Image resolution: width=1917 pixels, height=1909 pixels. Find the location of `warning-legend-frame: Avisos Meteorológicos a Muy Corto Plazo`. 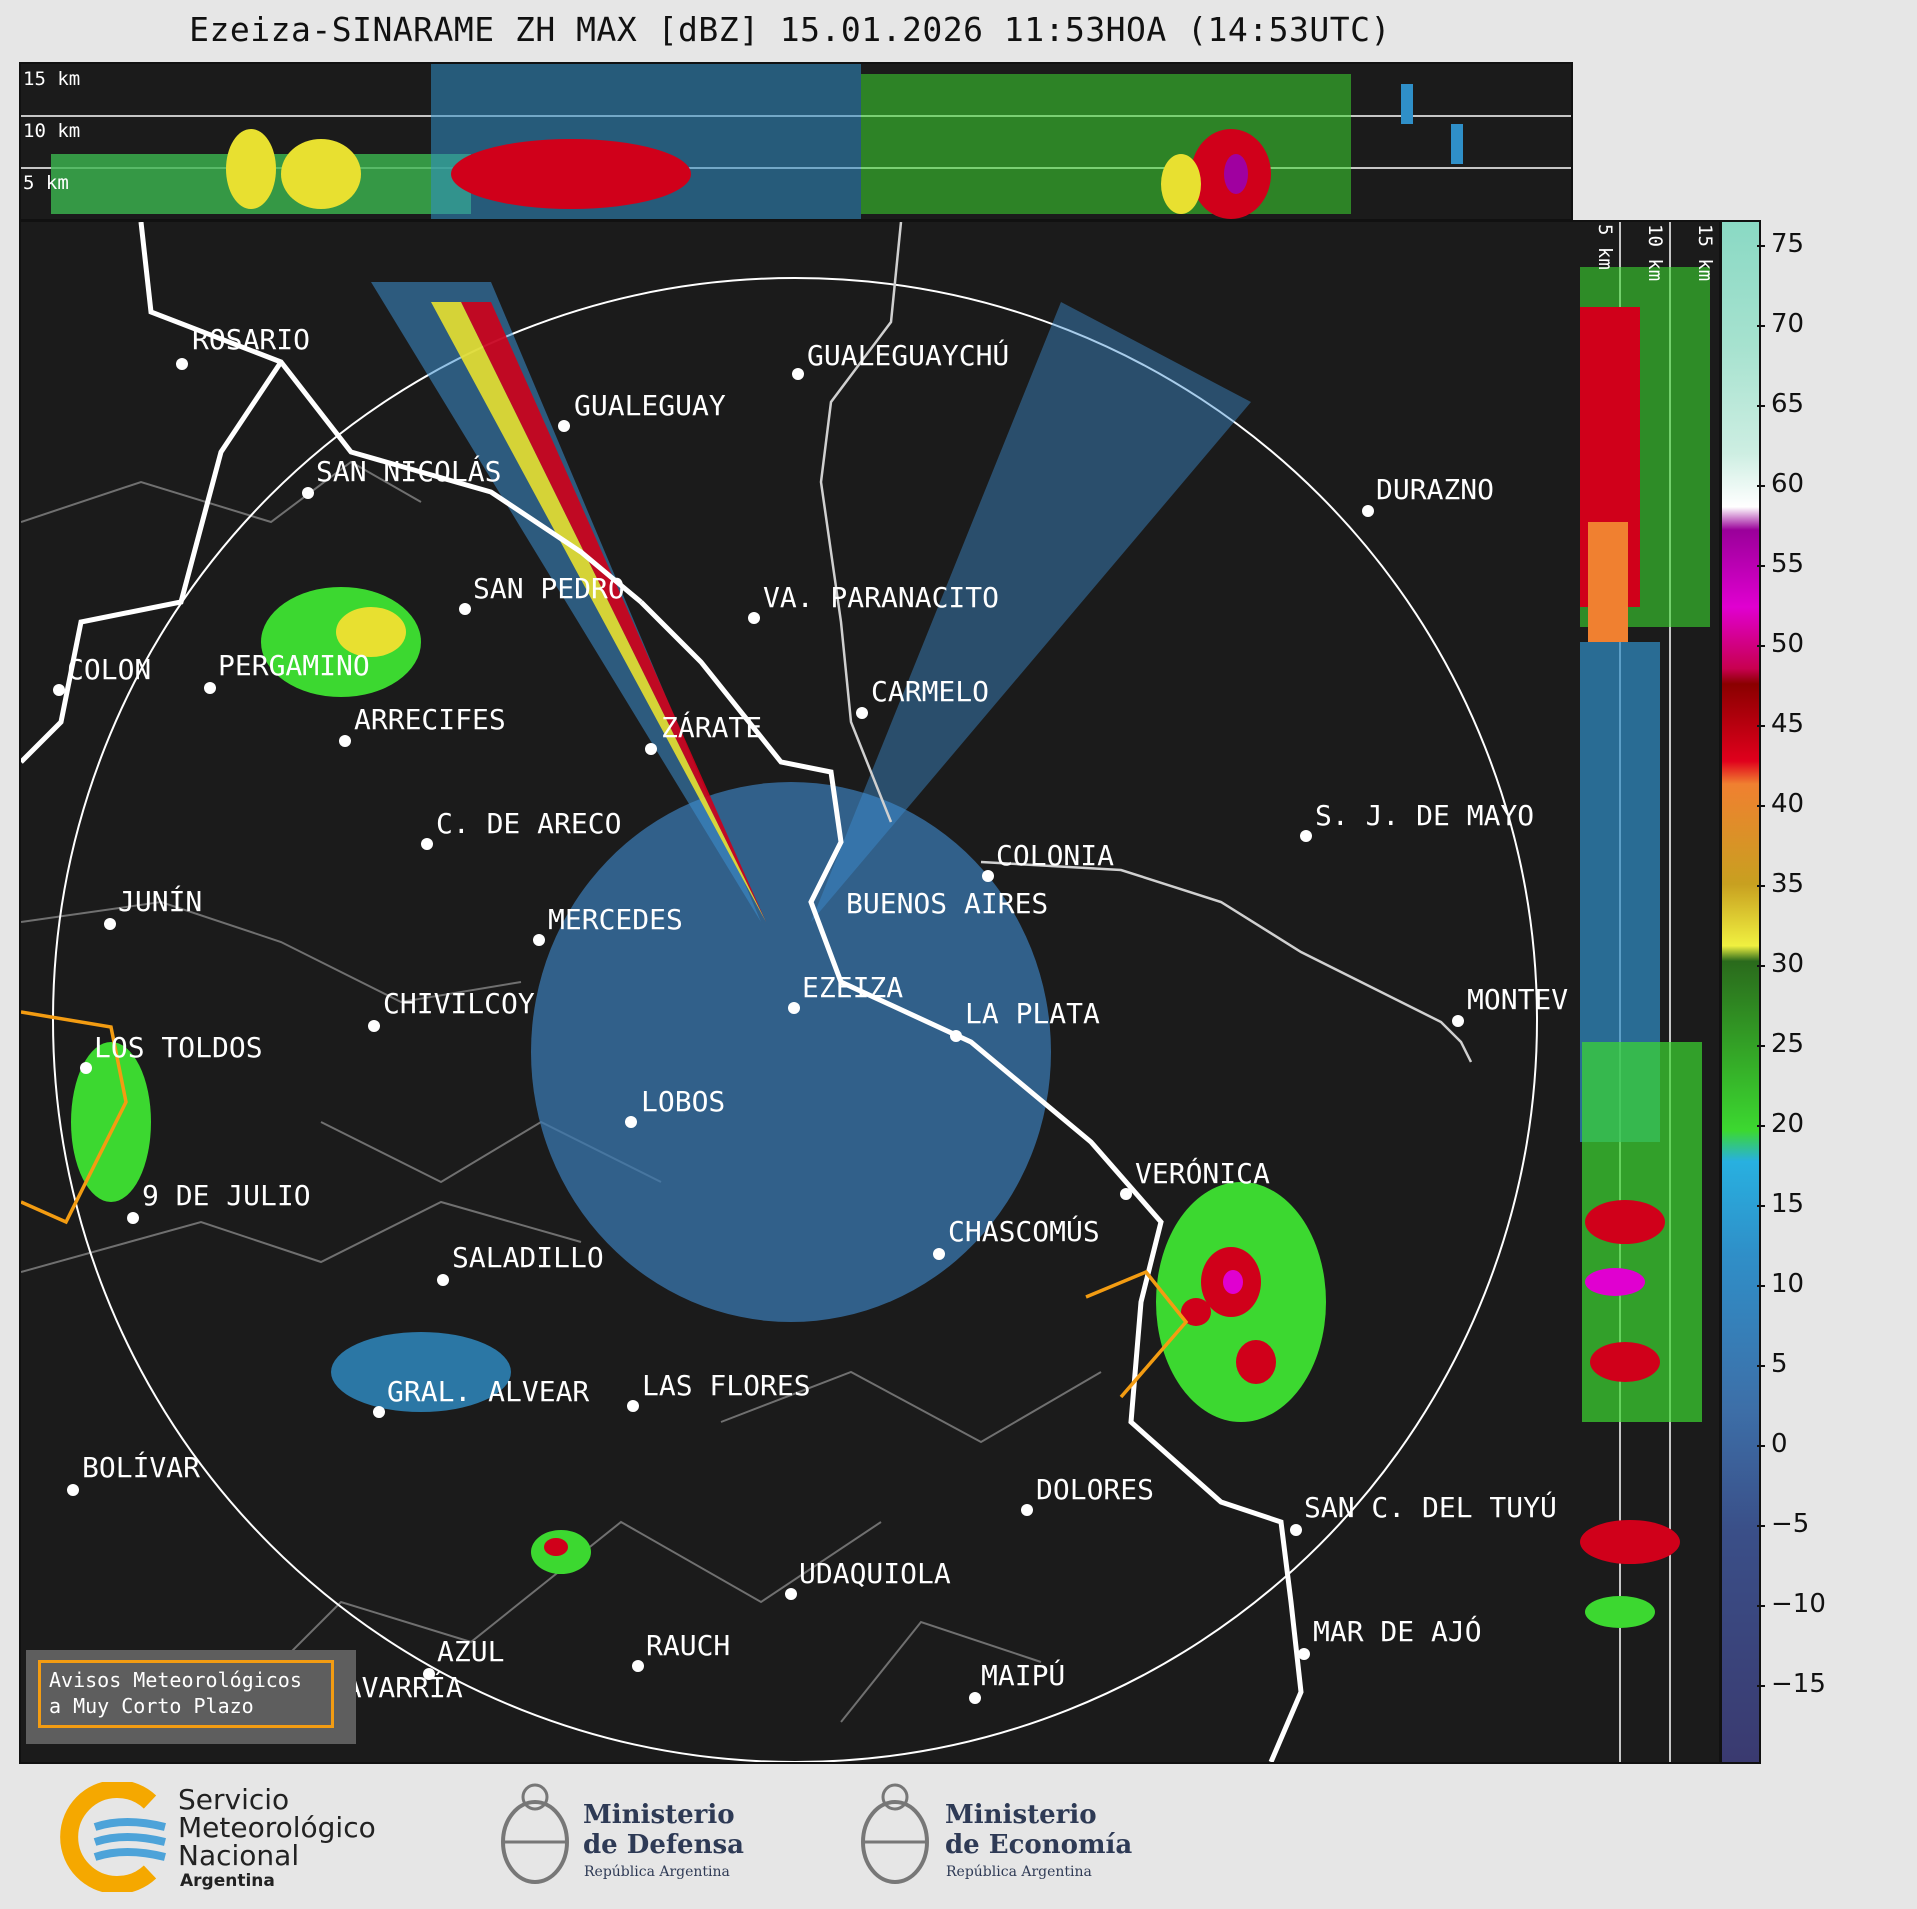

warning-legend-frame: Avisos Meteorológicos a Muy Corto Plazo is located at coordinates (186, 1694).